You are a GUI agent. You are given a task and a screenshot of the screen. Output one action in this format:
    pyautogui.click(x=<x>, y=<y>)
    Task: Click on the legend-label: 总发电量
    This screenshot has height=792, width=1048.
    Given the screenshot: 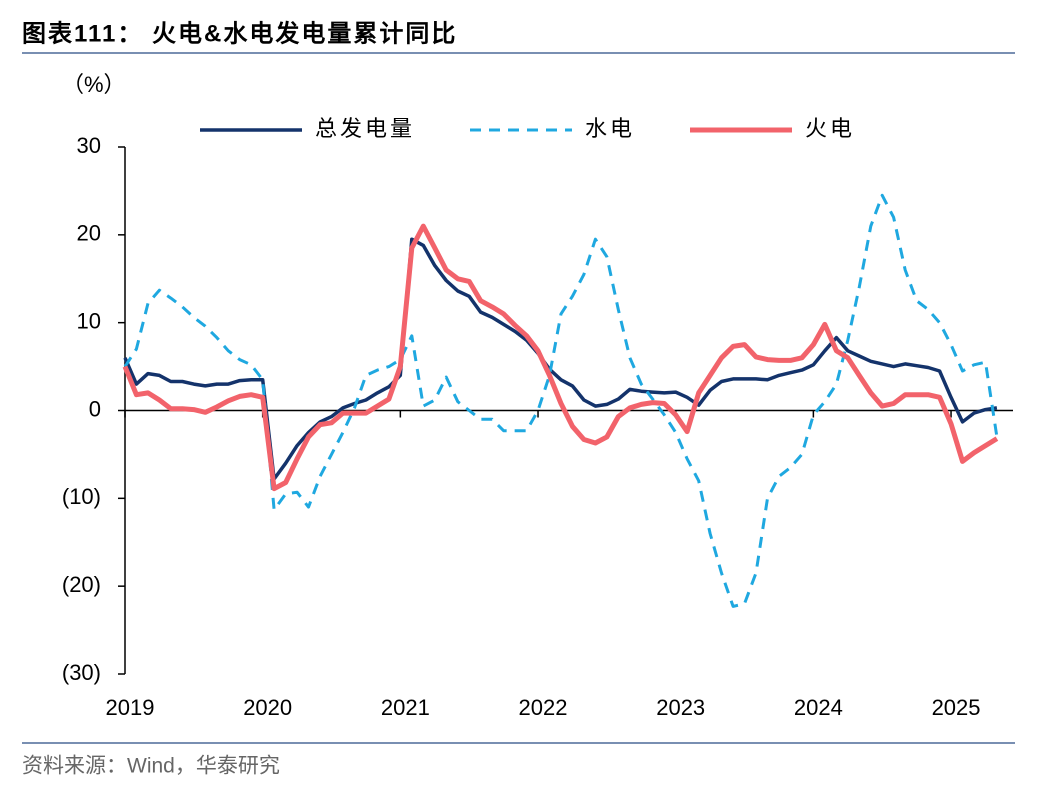 What is the action you would take?
    pyautogui.click(x=365, y=128)
    